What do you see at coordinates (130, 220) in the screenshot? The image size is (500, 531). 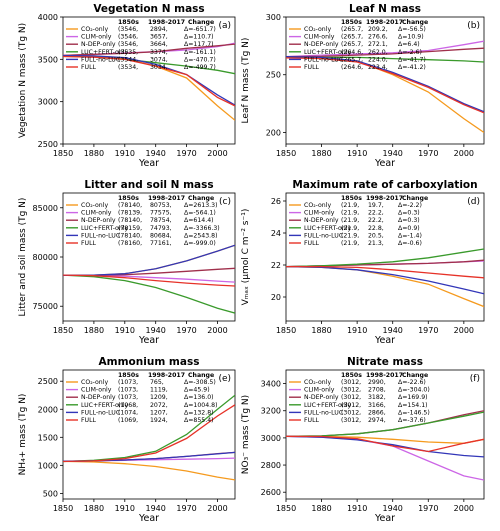 I see `legend-value-1850s: (78140,` at bounding box center [130, 220].